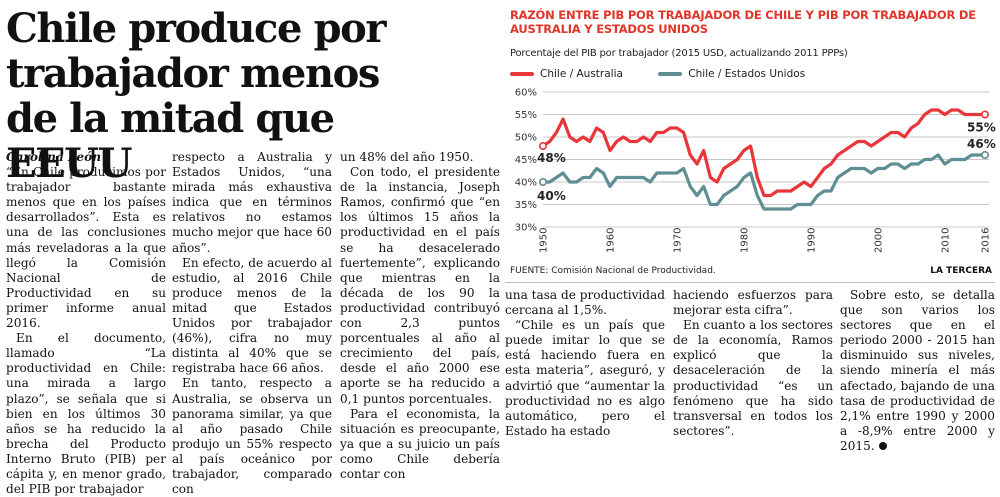  Describe the element at coordinates (526, 183) in the screenshot. I see `y-tick-label: 40%` at that location.